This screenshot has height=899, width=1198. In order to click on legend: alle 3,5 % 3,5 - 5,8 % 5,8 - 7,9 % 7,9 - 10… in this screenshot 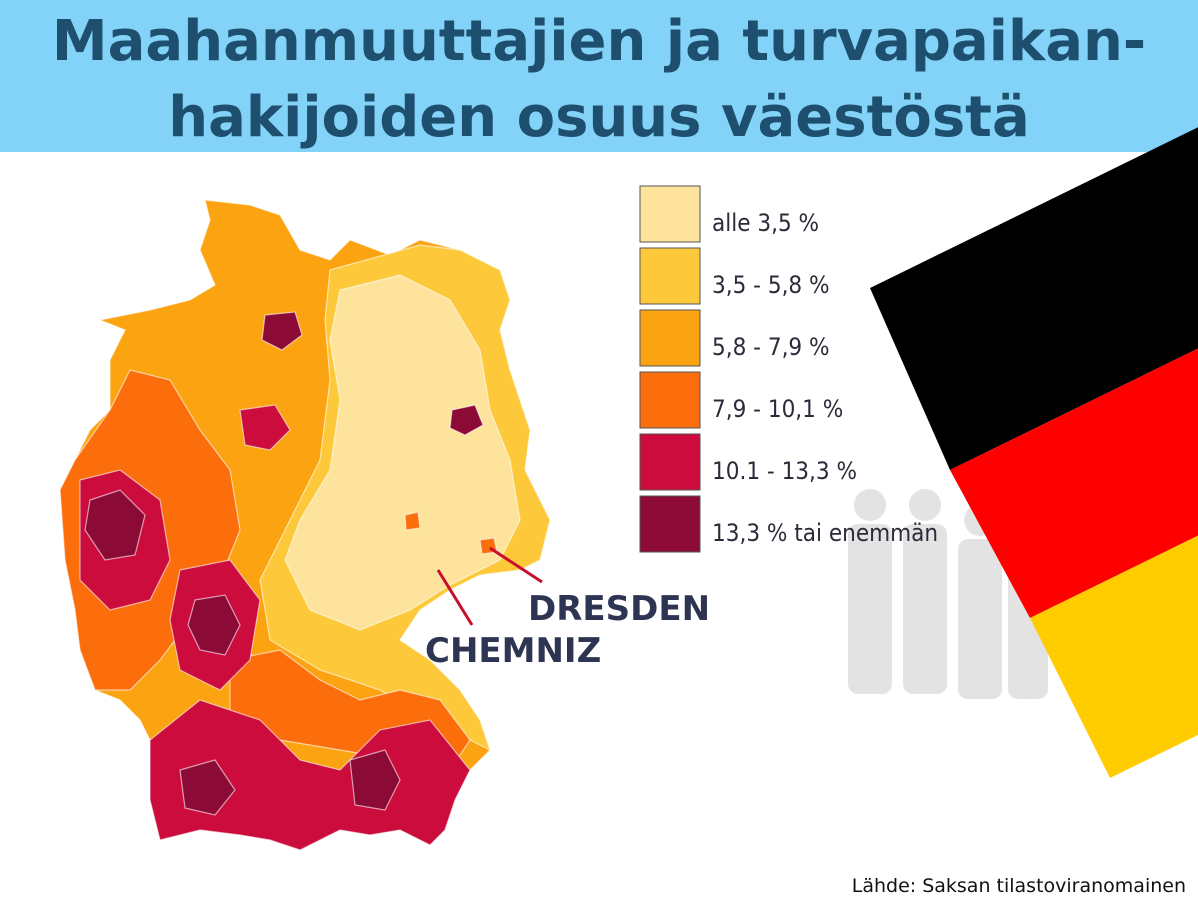, I will do `click(788, 369)`.